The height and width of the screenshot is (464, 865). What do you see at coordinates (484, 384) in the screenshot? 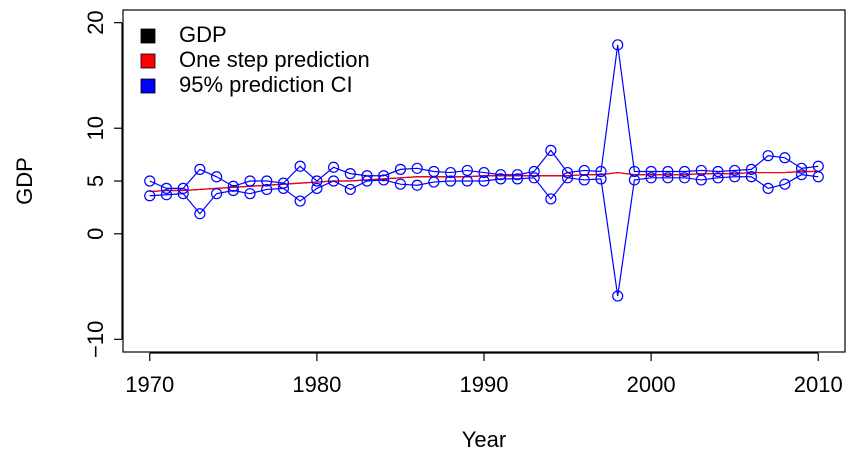
I see `x-tick-label: 1990` at bounding box center [484, 384].